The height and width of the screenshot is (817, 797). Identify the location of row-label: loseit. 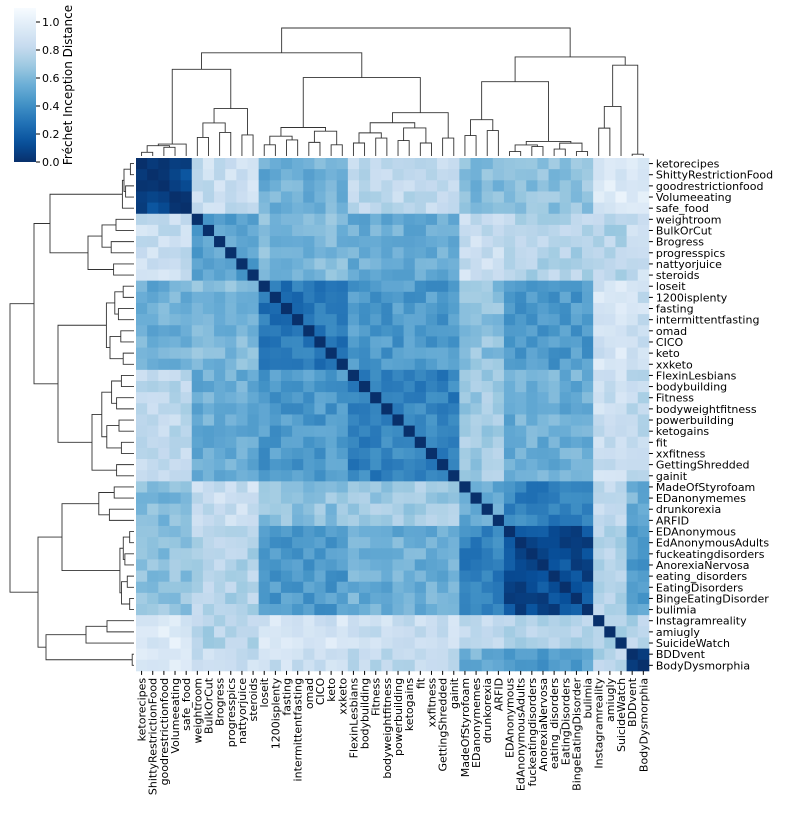
(671, 286).